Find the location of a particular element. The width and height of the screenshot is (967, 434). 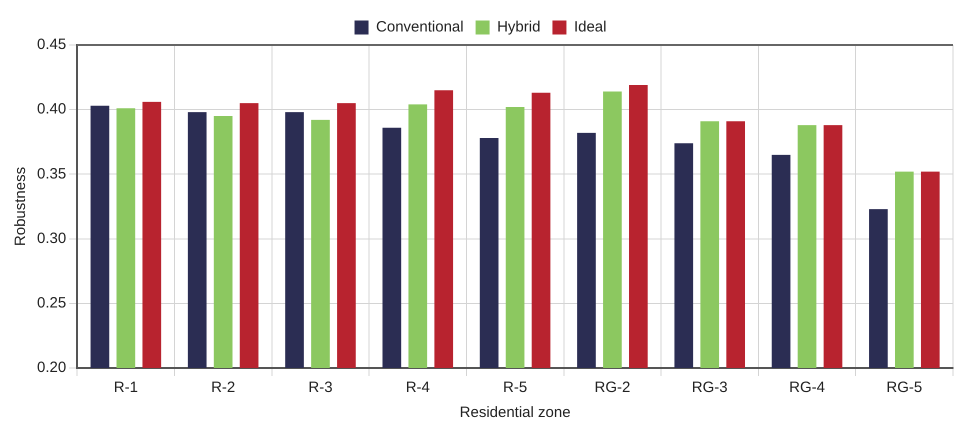

x-tick-label: R-2 is located at coordinates (223, 387).